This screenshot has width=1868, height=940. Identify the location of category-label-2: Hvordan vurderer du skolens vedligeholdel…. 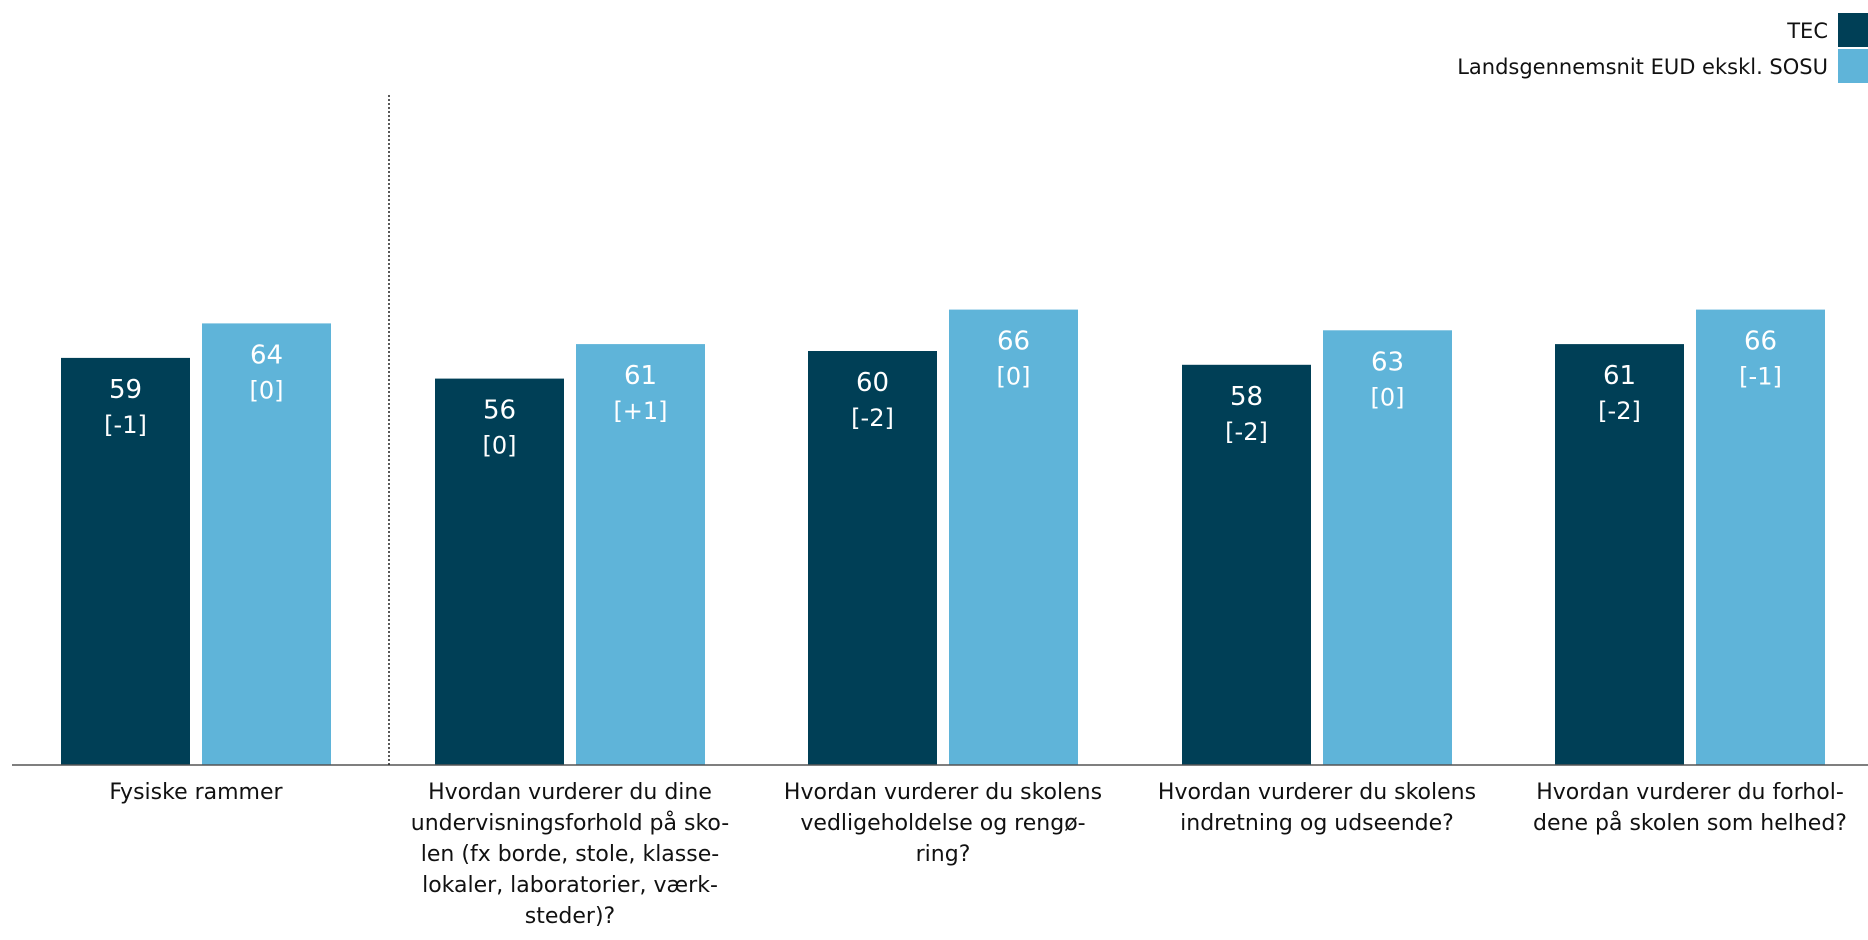
(943, 823).